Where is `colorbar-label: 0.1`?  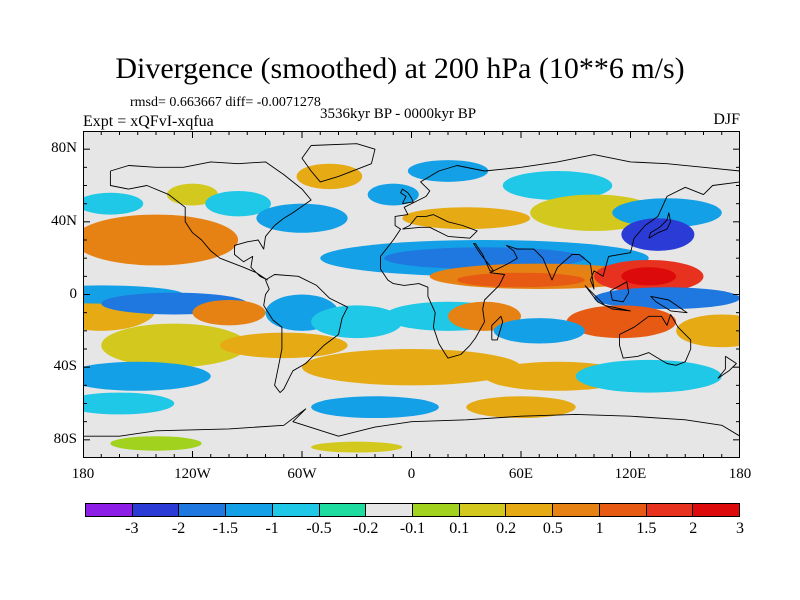 colorbar-label: 0.1 is located at coordinates (459, 528).